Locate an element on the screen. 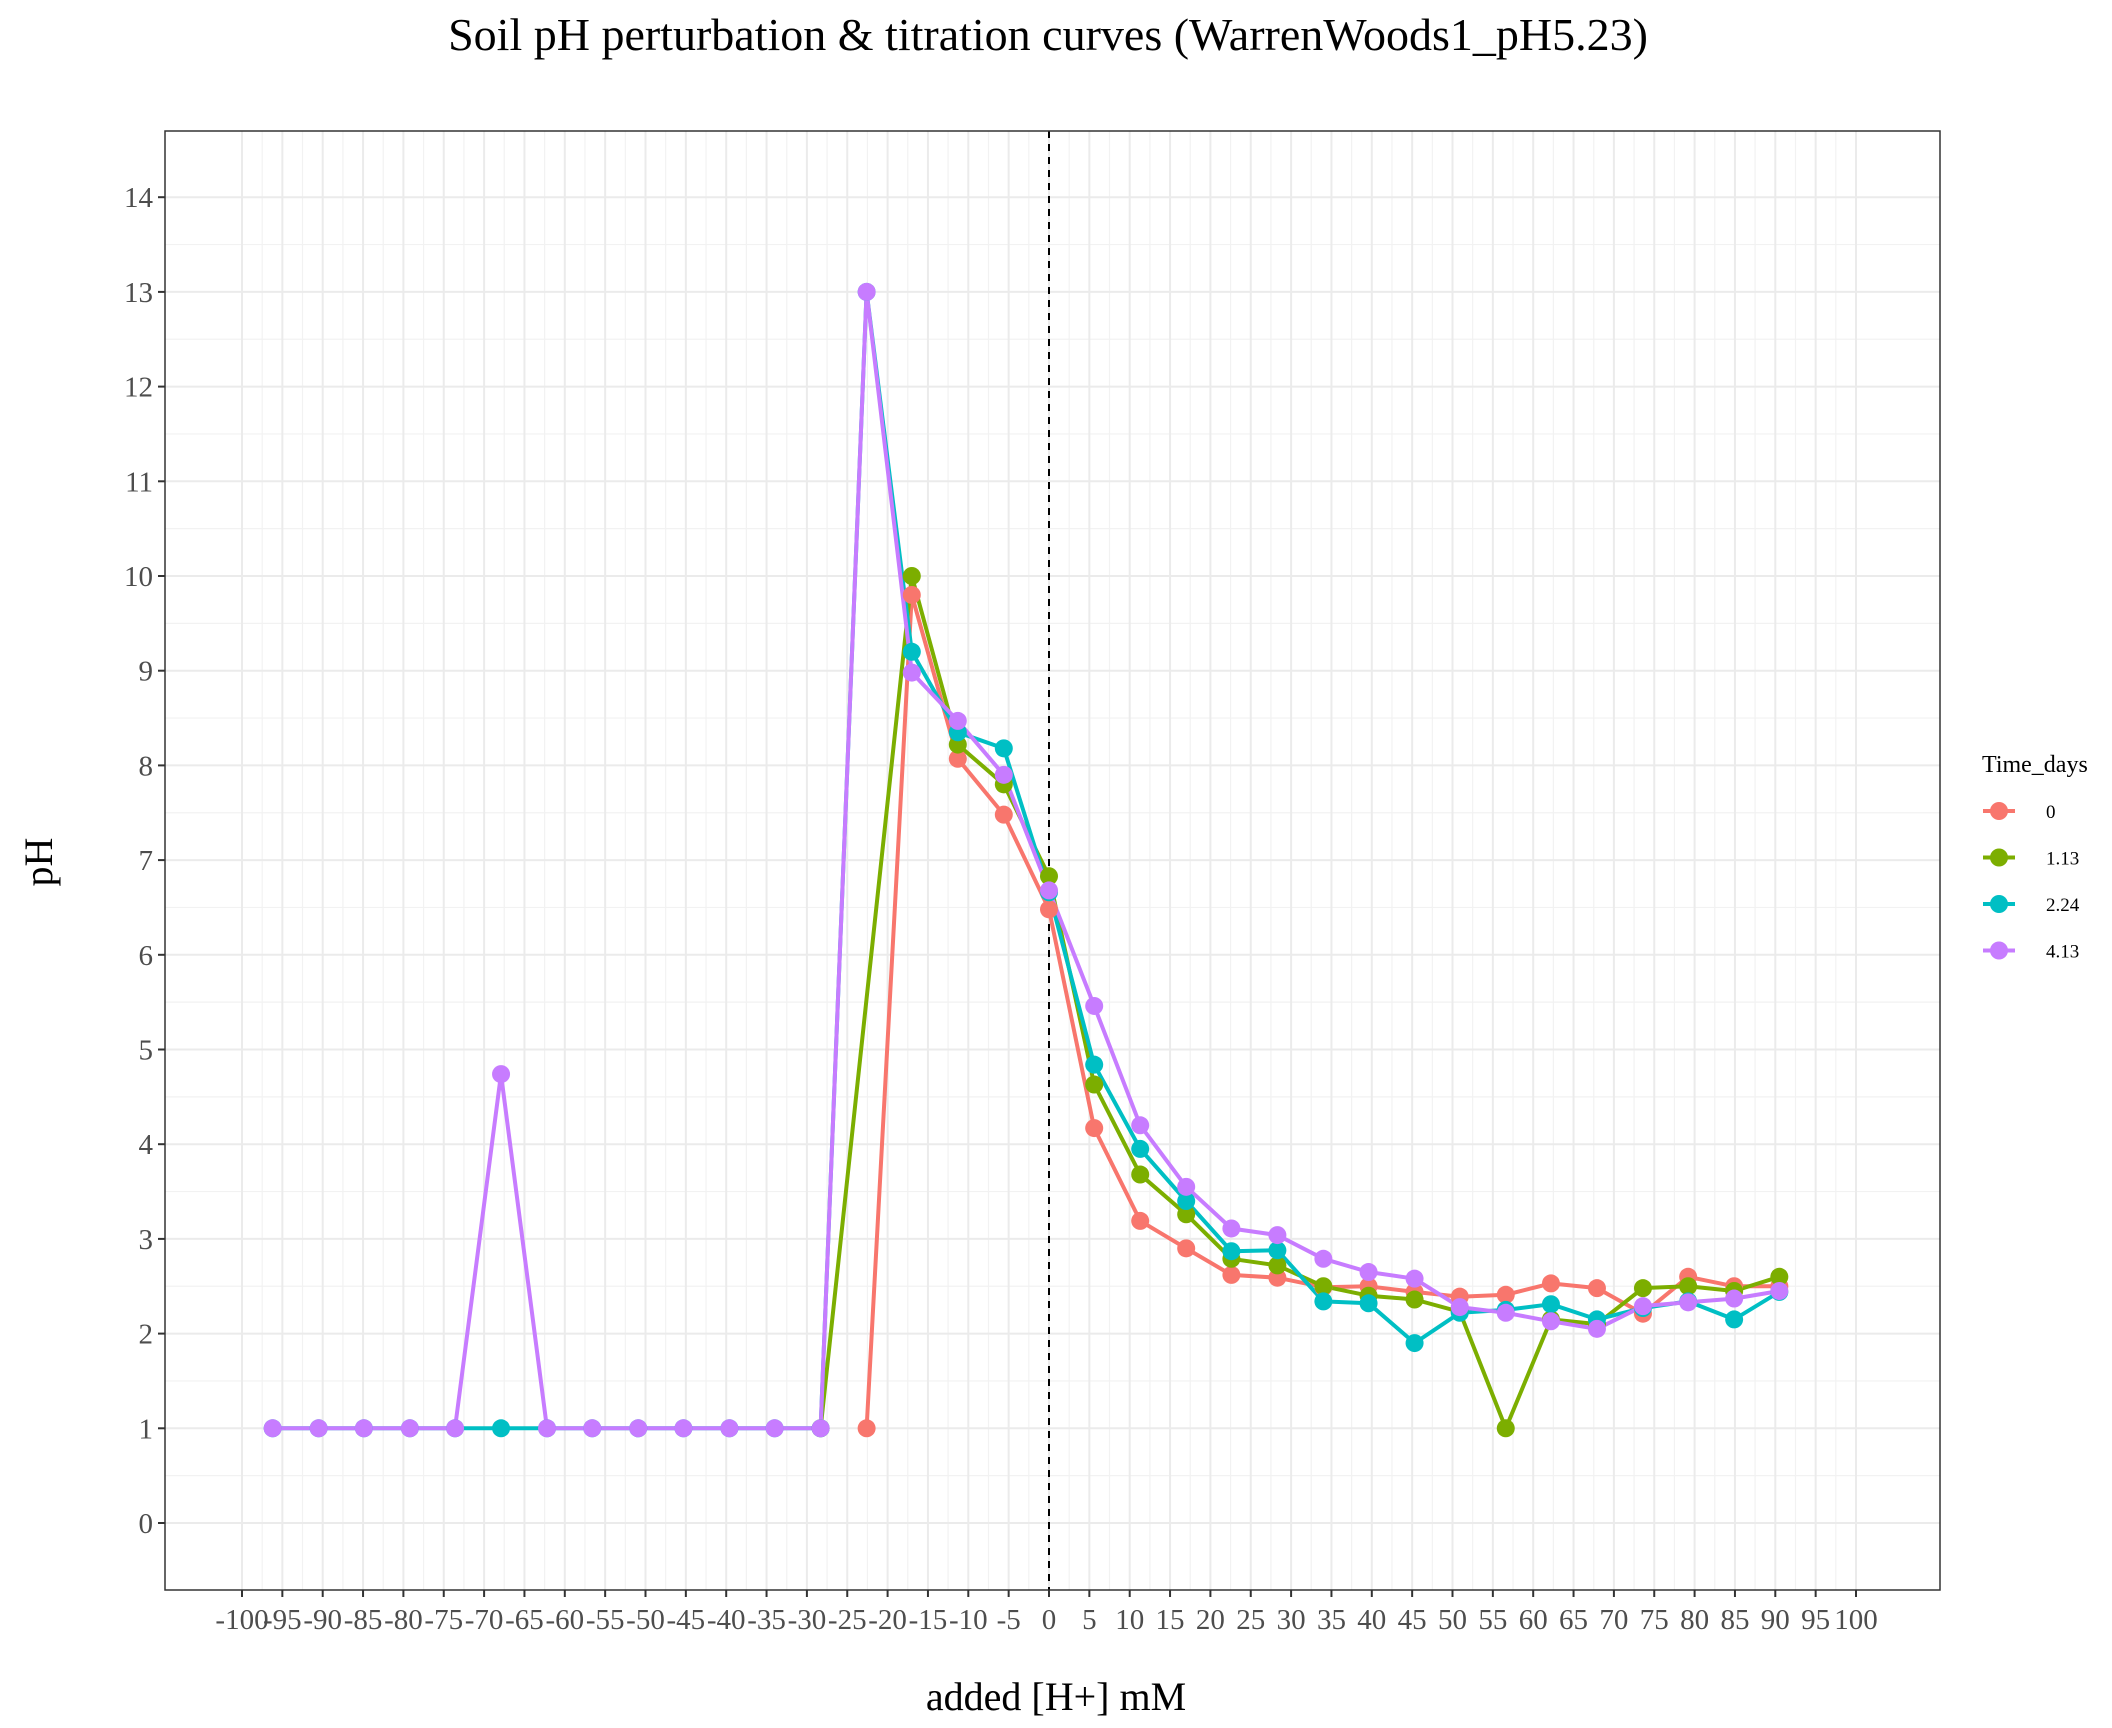 This screenshot has width=2112, height=1728. x-tick-label: 65 is located at coordinates (1573, 1620).